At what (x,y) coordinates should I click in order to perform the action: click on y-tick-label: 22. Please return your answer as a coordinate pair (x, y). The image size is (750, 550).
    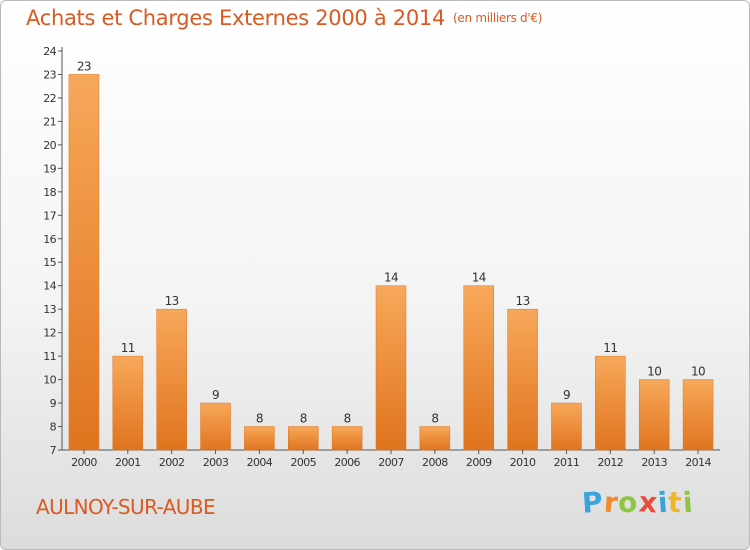
    Looking at the image, I should click on (49, 98).